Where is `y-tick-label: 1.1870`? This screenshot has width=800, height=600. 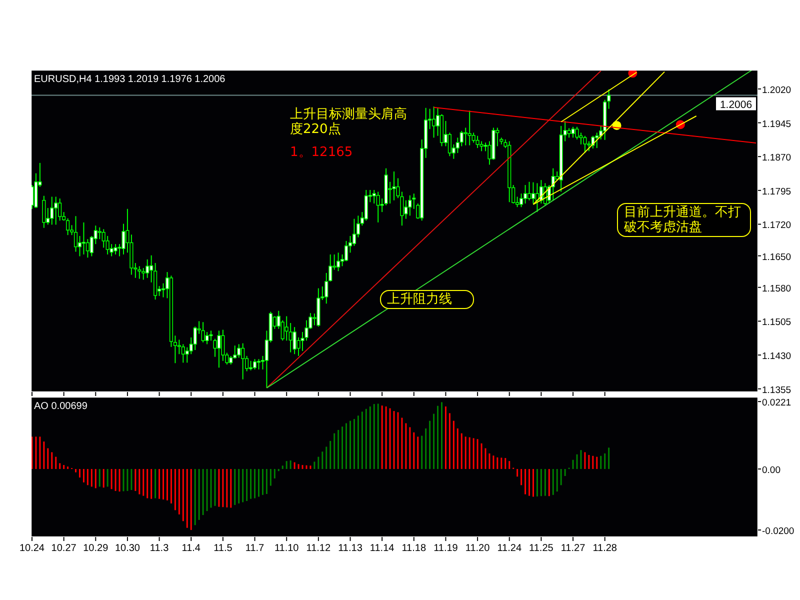
y-tick-label: 1.1870 is located at coordinates (777, 158).